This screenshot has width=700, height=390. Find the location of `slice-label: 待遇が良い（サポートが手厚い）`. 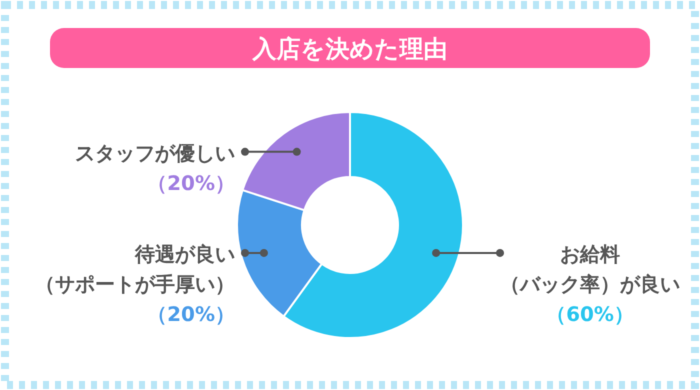

slice-label: 待遇が良い（サポートが手厚い） is located at coordinates (135, 269).